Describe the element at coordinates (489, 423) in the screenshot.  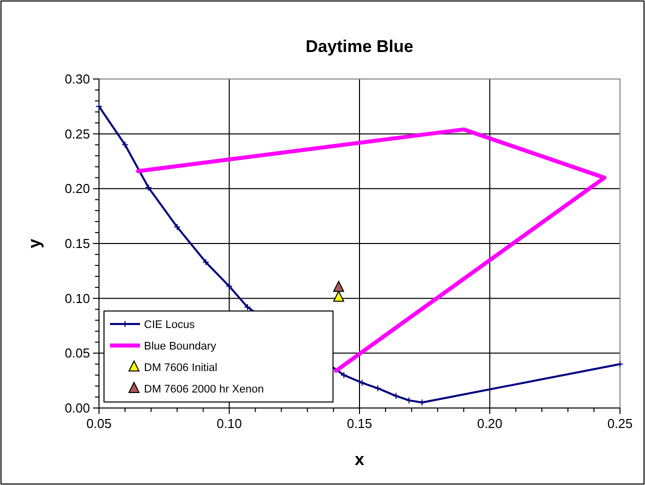
I see `x-tick-label: 0.20` at that location.